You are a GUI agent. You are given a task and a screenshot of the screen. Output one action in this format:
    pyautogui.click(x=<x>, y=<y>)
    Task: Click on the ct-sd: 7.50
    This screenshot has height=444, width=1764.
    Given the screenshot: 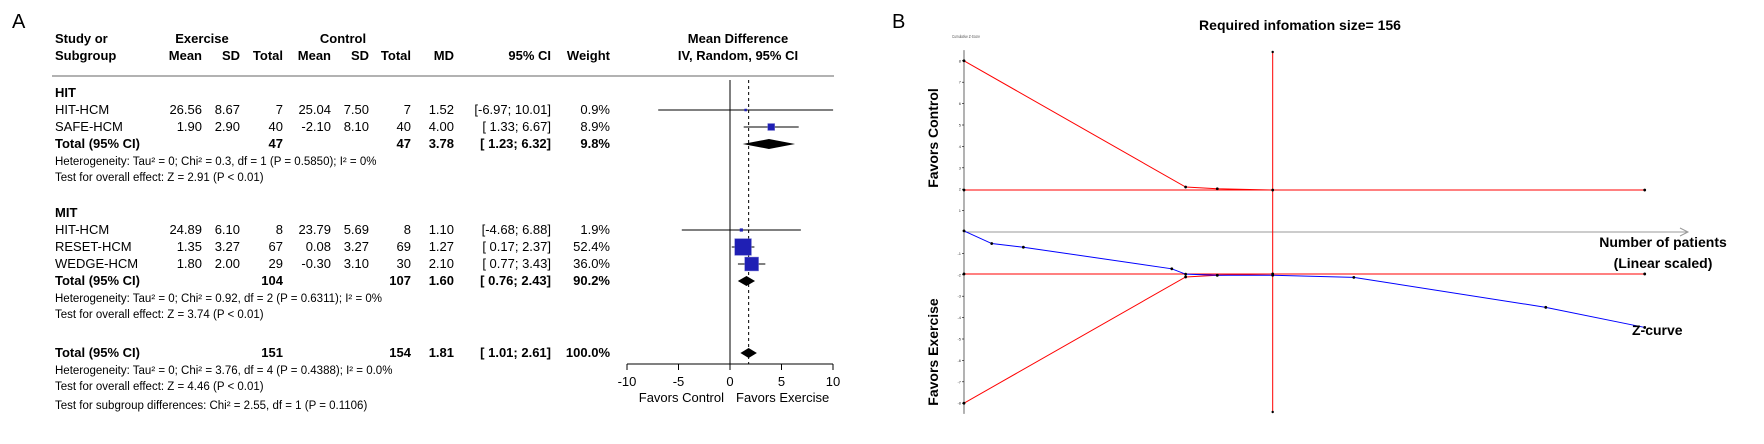 What is the action you would take?
    pyautogui.click(x=356, y=109)
    